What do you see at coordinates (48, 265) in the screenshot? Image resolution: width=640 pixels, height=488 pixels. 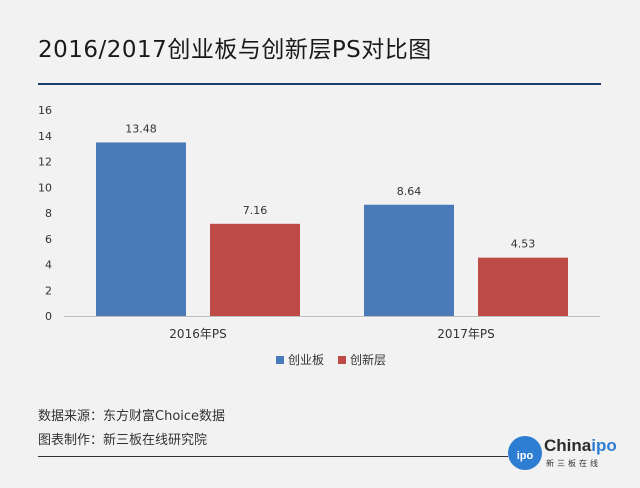 I see `y-tick-label: 4` at bounding box center [48, 265].